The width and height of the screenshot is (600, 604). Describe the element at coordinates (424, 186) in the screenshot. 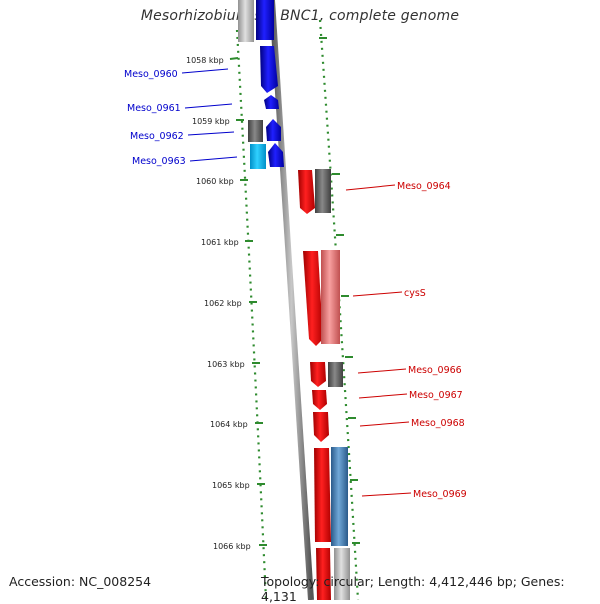

I see `gene-label-meso-0964: Meso_0964` at that location.